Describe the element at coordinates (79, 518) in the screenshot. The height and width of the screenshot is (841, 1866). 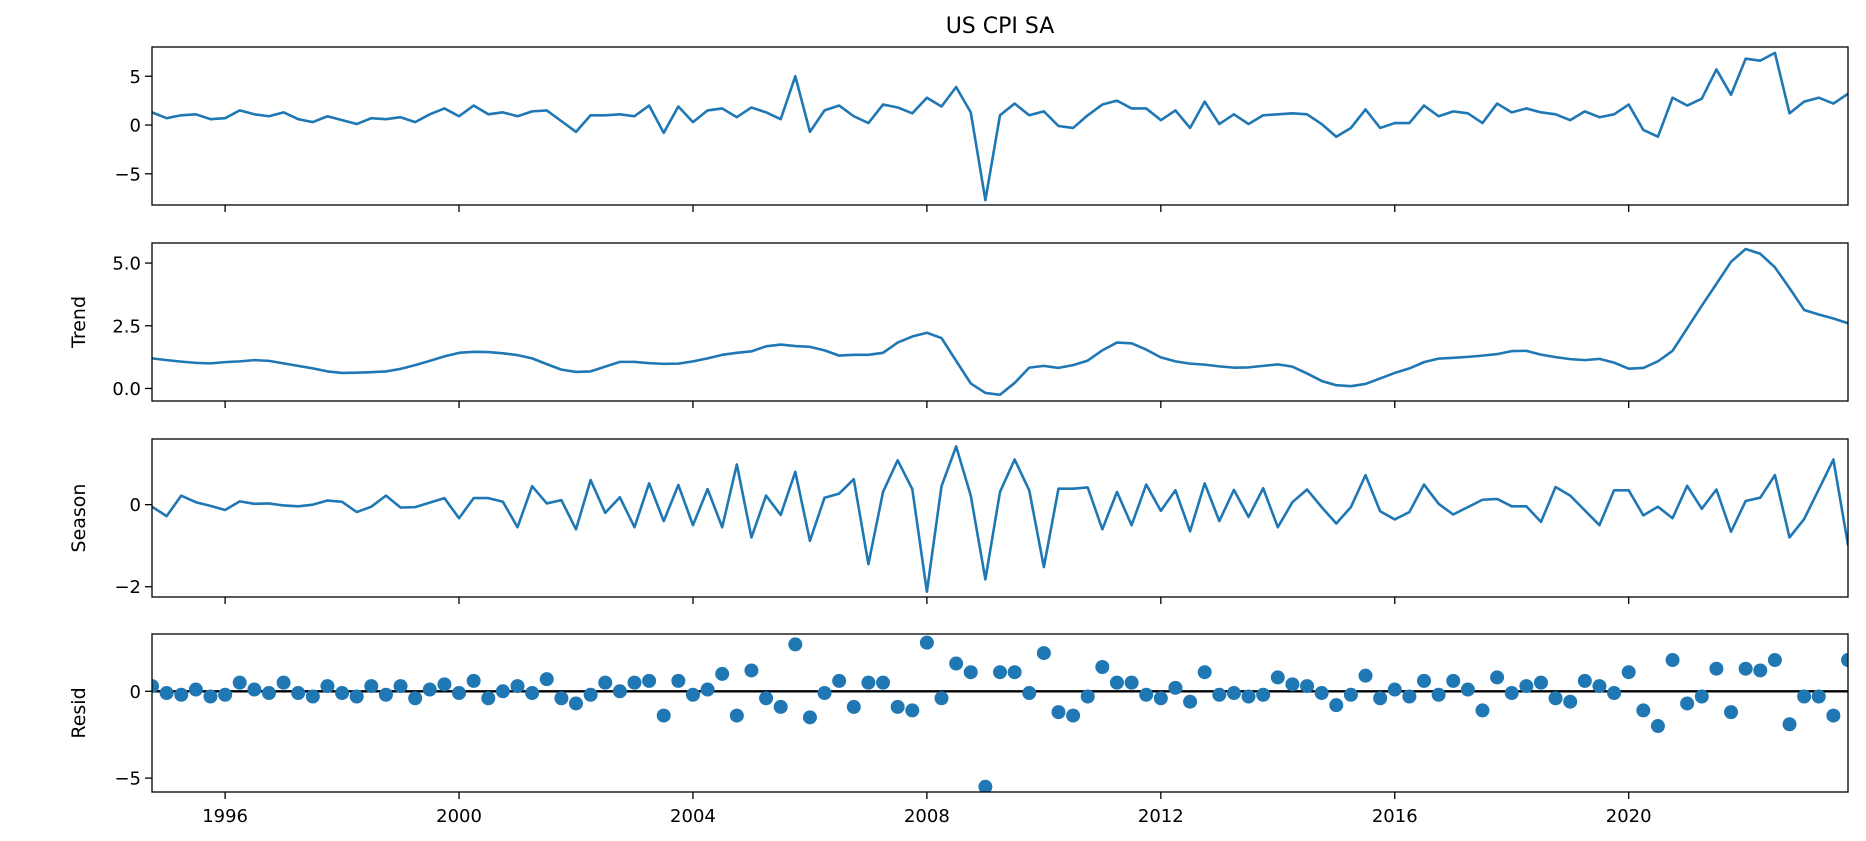
I see `y-axis-label: Season` at that location.